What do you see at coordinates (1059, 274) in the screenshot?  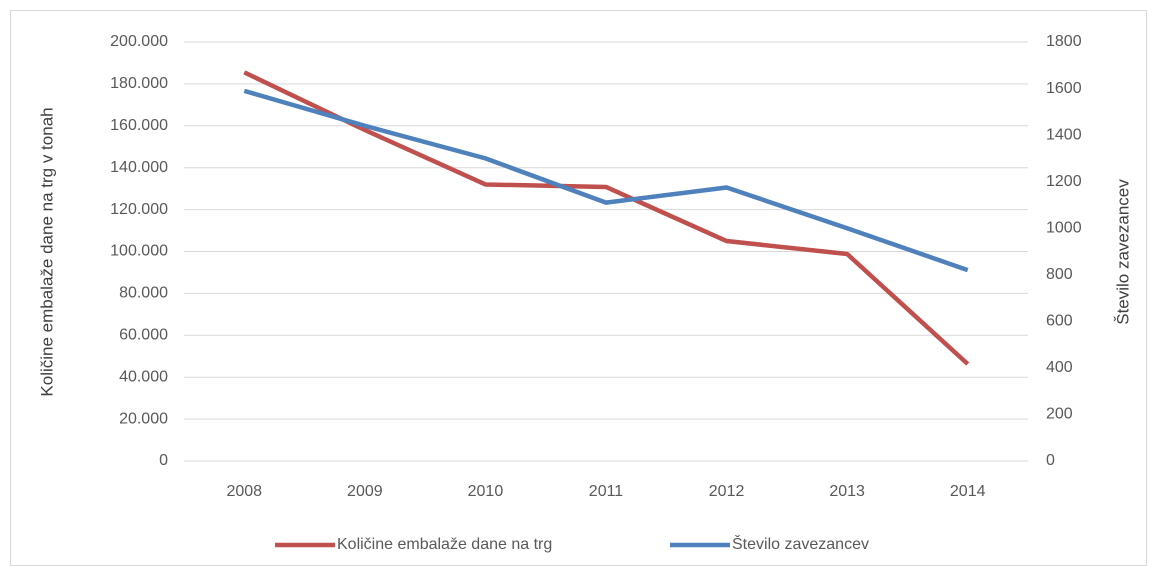 I see `y2-tick-label: 800` at bounding box center [1059, 274].